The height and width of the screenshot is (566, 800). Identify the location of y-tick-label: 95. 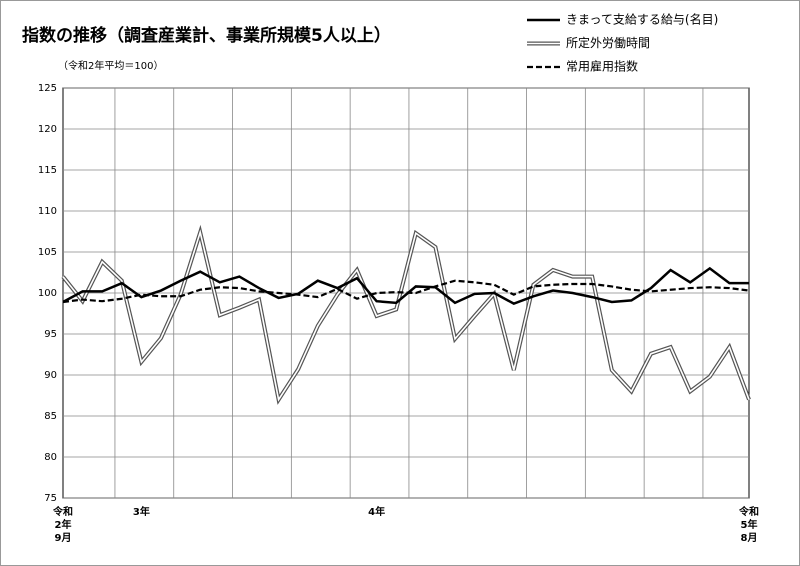
(50, 334).